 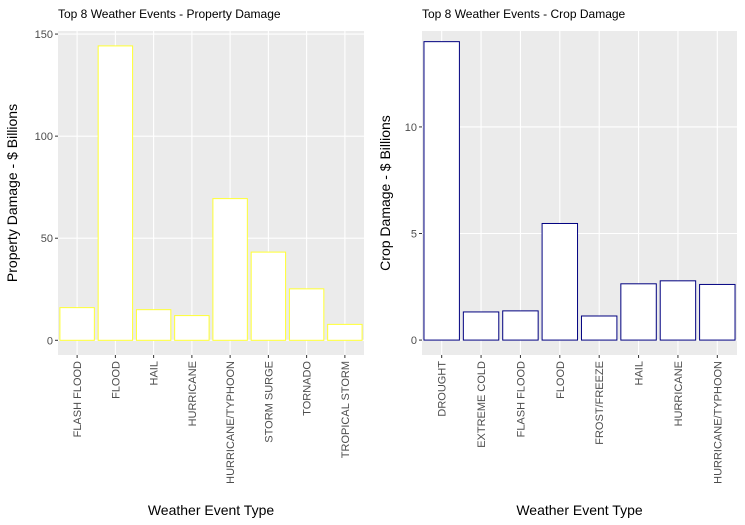 What do you see at coordinates (44, 137) in the screenshot?
I see `y-tick-label: 100` at bounding box center [44, 137].